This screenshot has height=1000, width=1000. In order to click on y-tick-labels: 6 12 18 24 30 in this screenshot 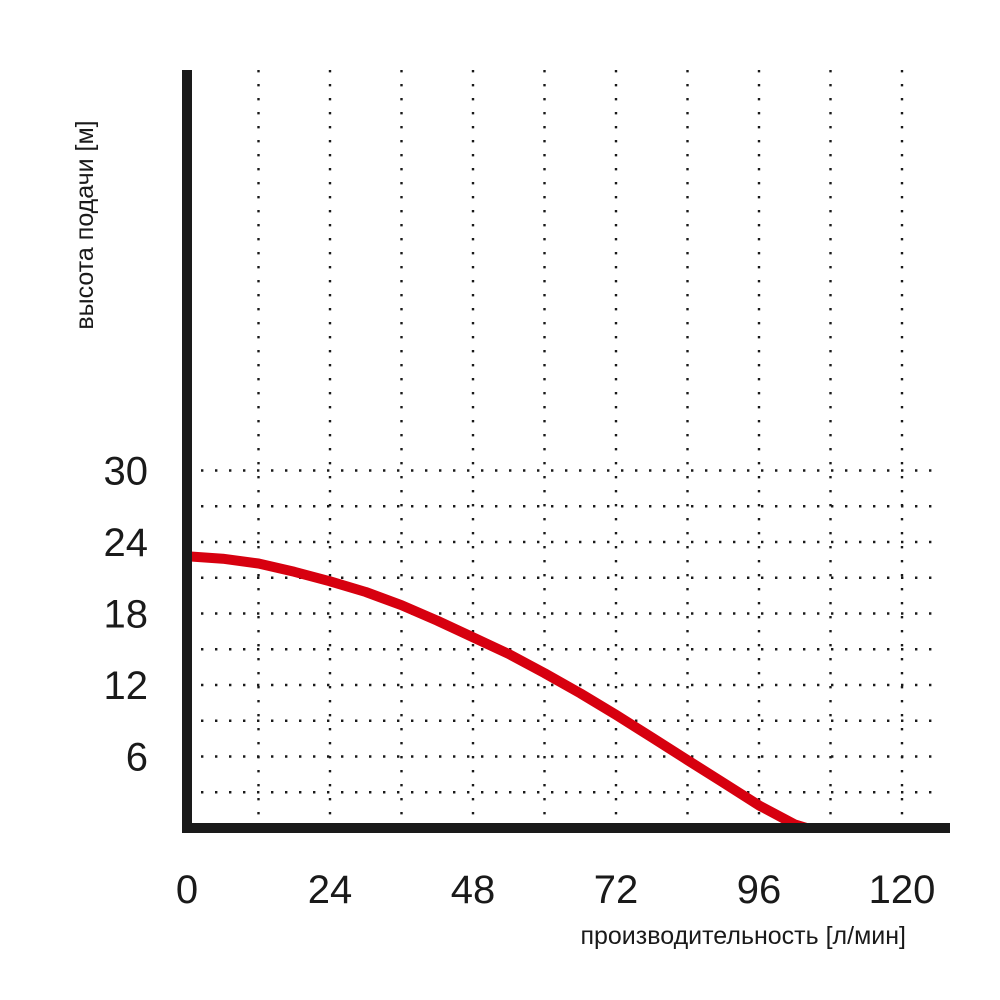, I will do `click(126, 615)`.